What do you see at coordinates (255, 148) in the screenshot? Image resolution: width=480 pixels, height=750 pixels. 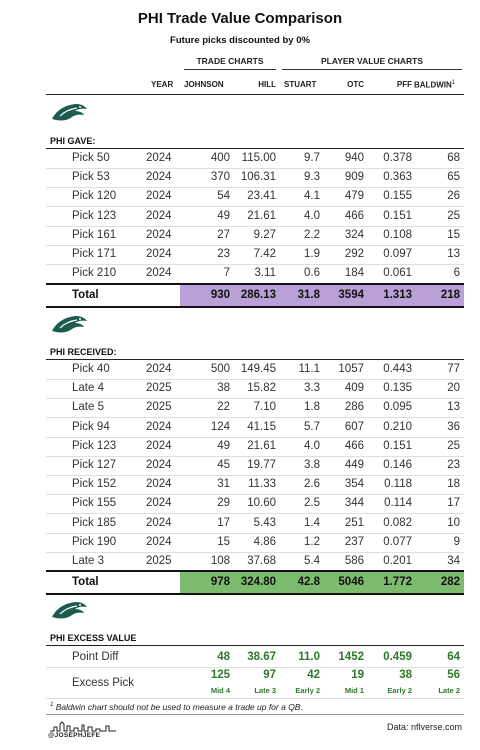 I see `gave-section-divider` at bounding box center [255, 148].